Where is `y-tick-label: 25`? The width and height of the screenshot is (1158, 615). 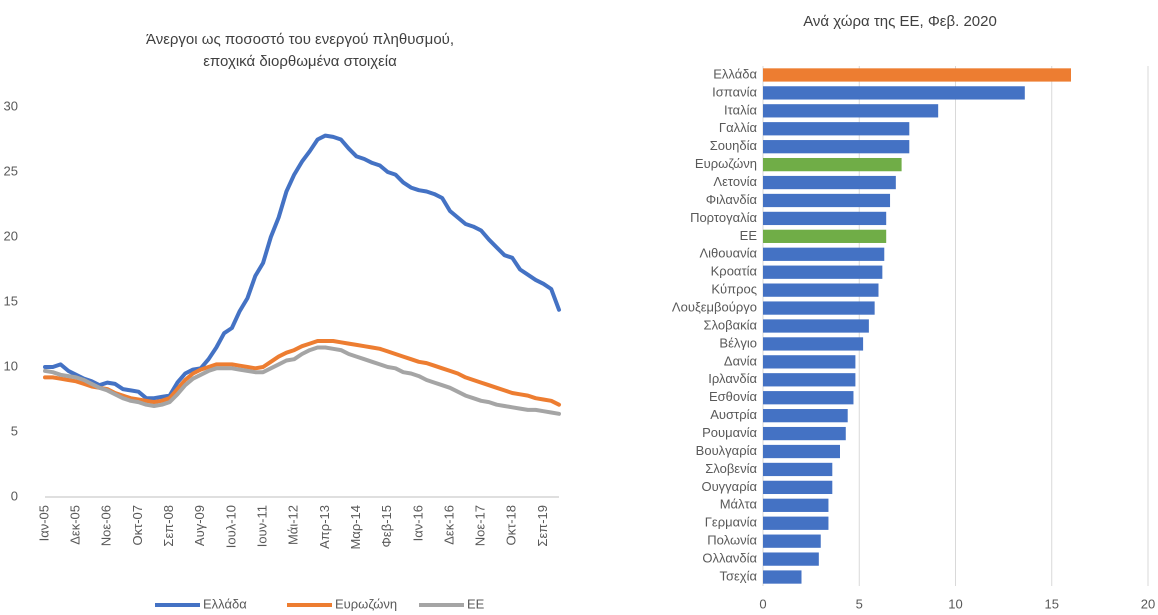 y-tick-label: 25 is located at coordinates (11, 170).